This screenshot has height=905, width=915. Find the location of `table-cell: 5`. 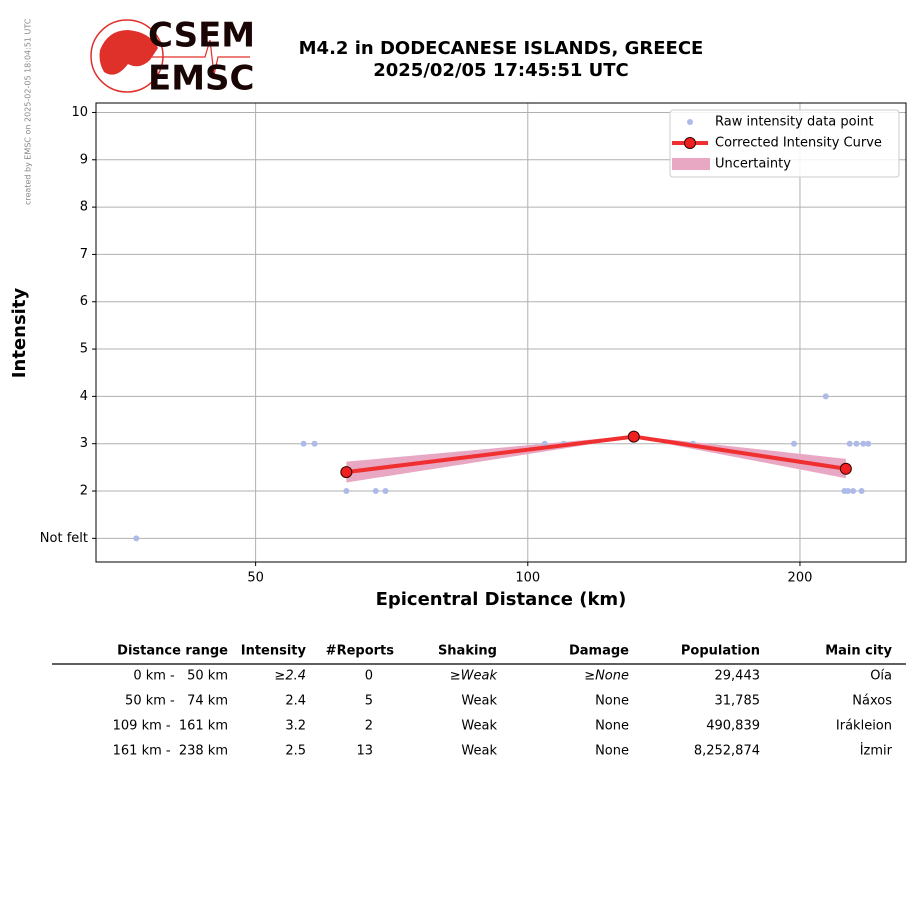

table-cell: 5 is located at coordinates (369, 701).